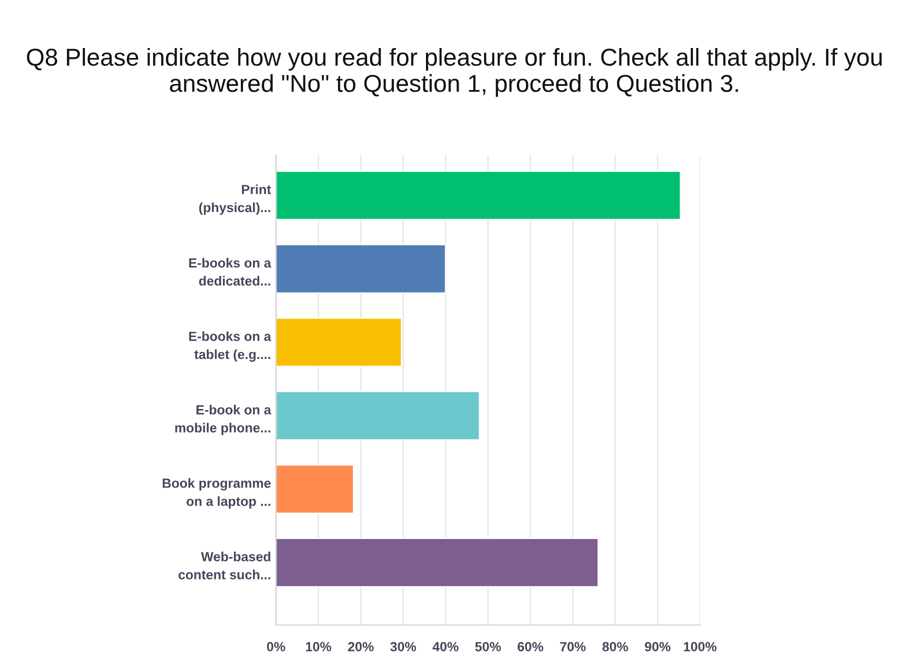 The image size is (909, 659). Describe the element at coordinates (445, 647) in the screenshot. I see `x-tick-label: 40%` at that location.